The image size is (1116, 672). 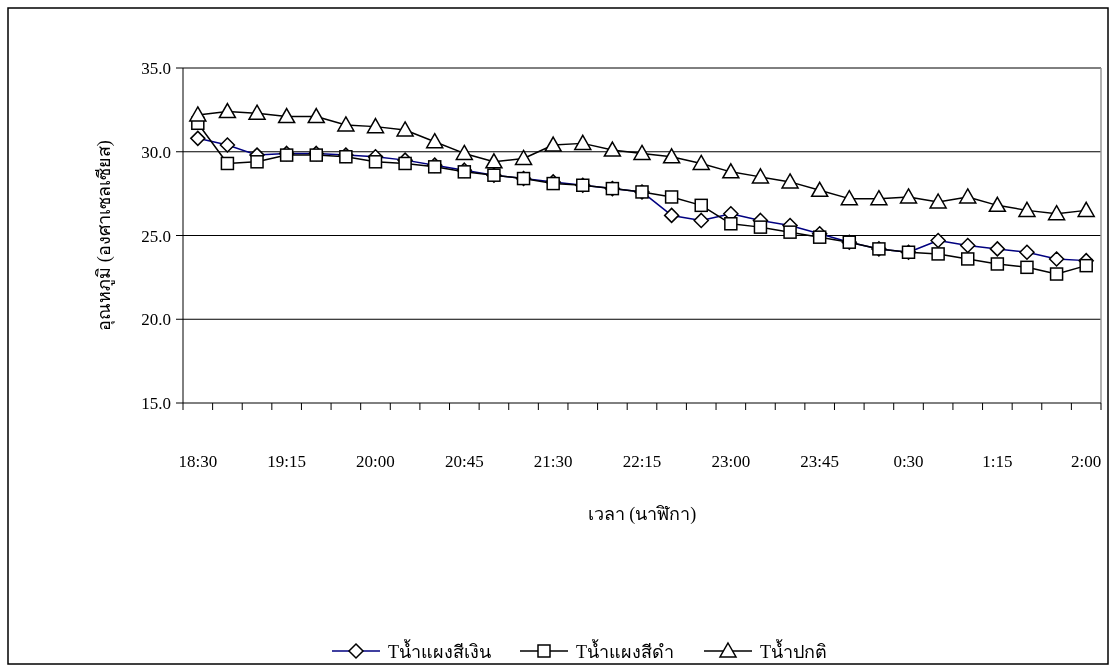 I want to click on x-tick-label: 1:15, so click(x=997, y=461).